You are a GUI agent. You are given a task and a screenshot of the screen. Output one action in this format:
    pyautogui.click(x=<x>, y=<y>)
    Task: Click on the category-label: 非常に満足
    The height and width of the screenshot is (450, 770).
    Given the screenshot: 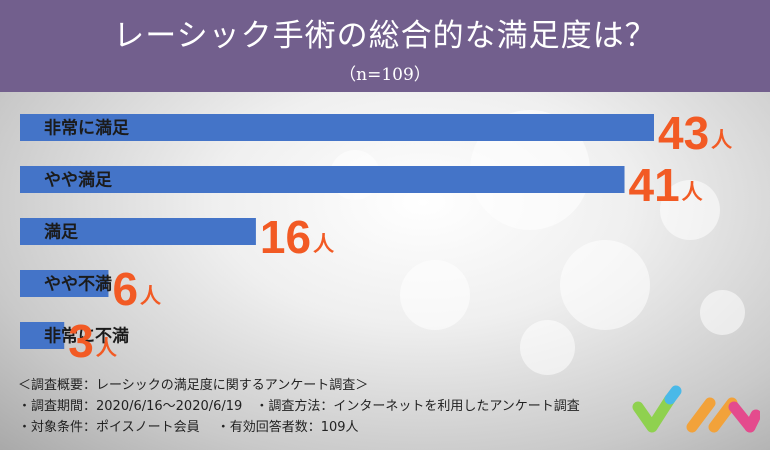 What is the action you would take?
    pyautogui.click(x=86, y=128)
    